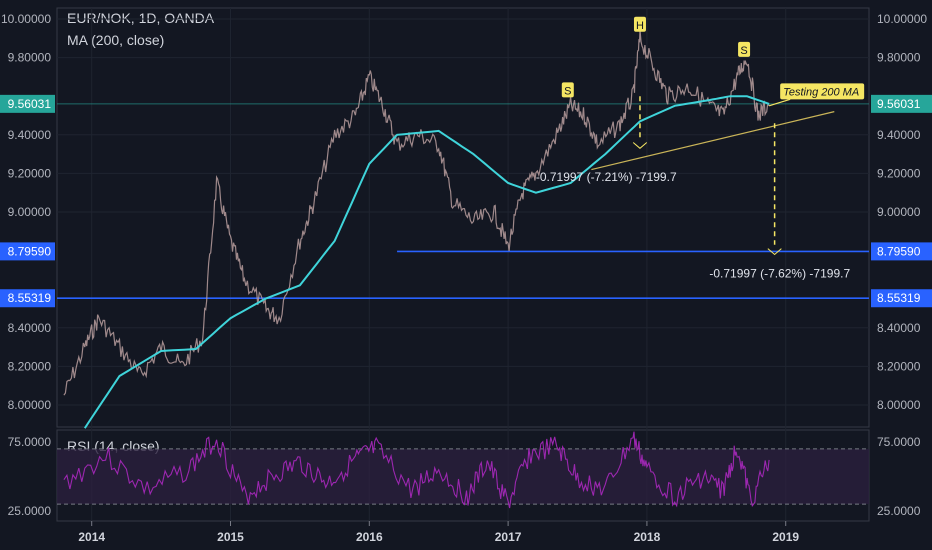  I want to click on head-marker-label: H, so click(640, 26).